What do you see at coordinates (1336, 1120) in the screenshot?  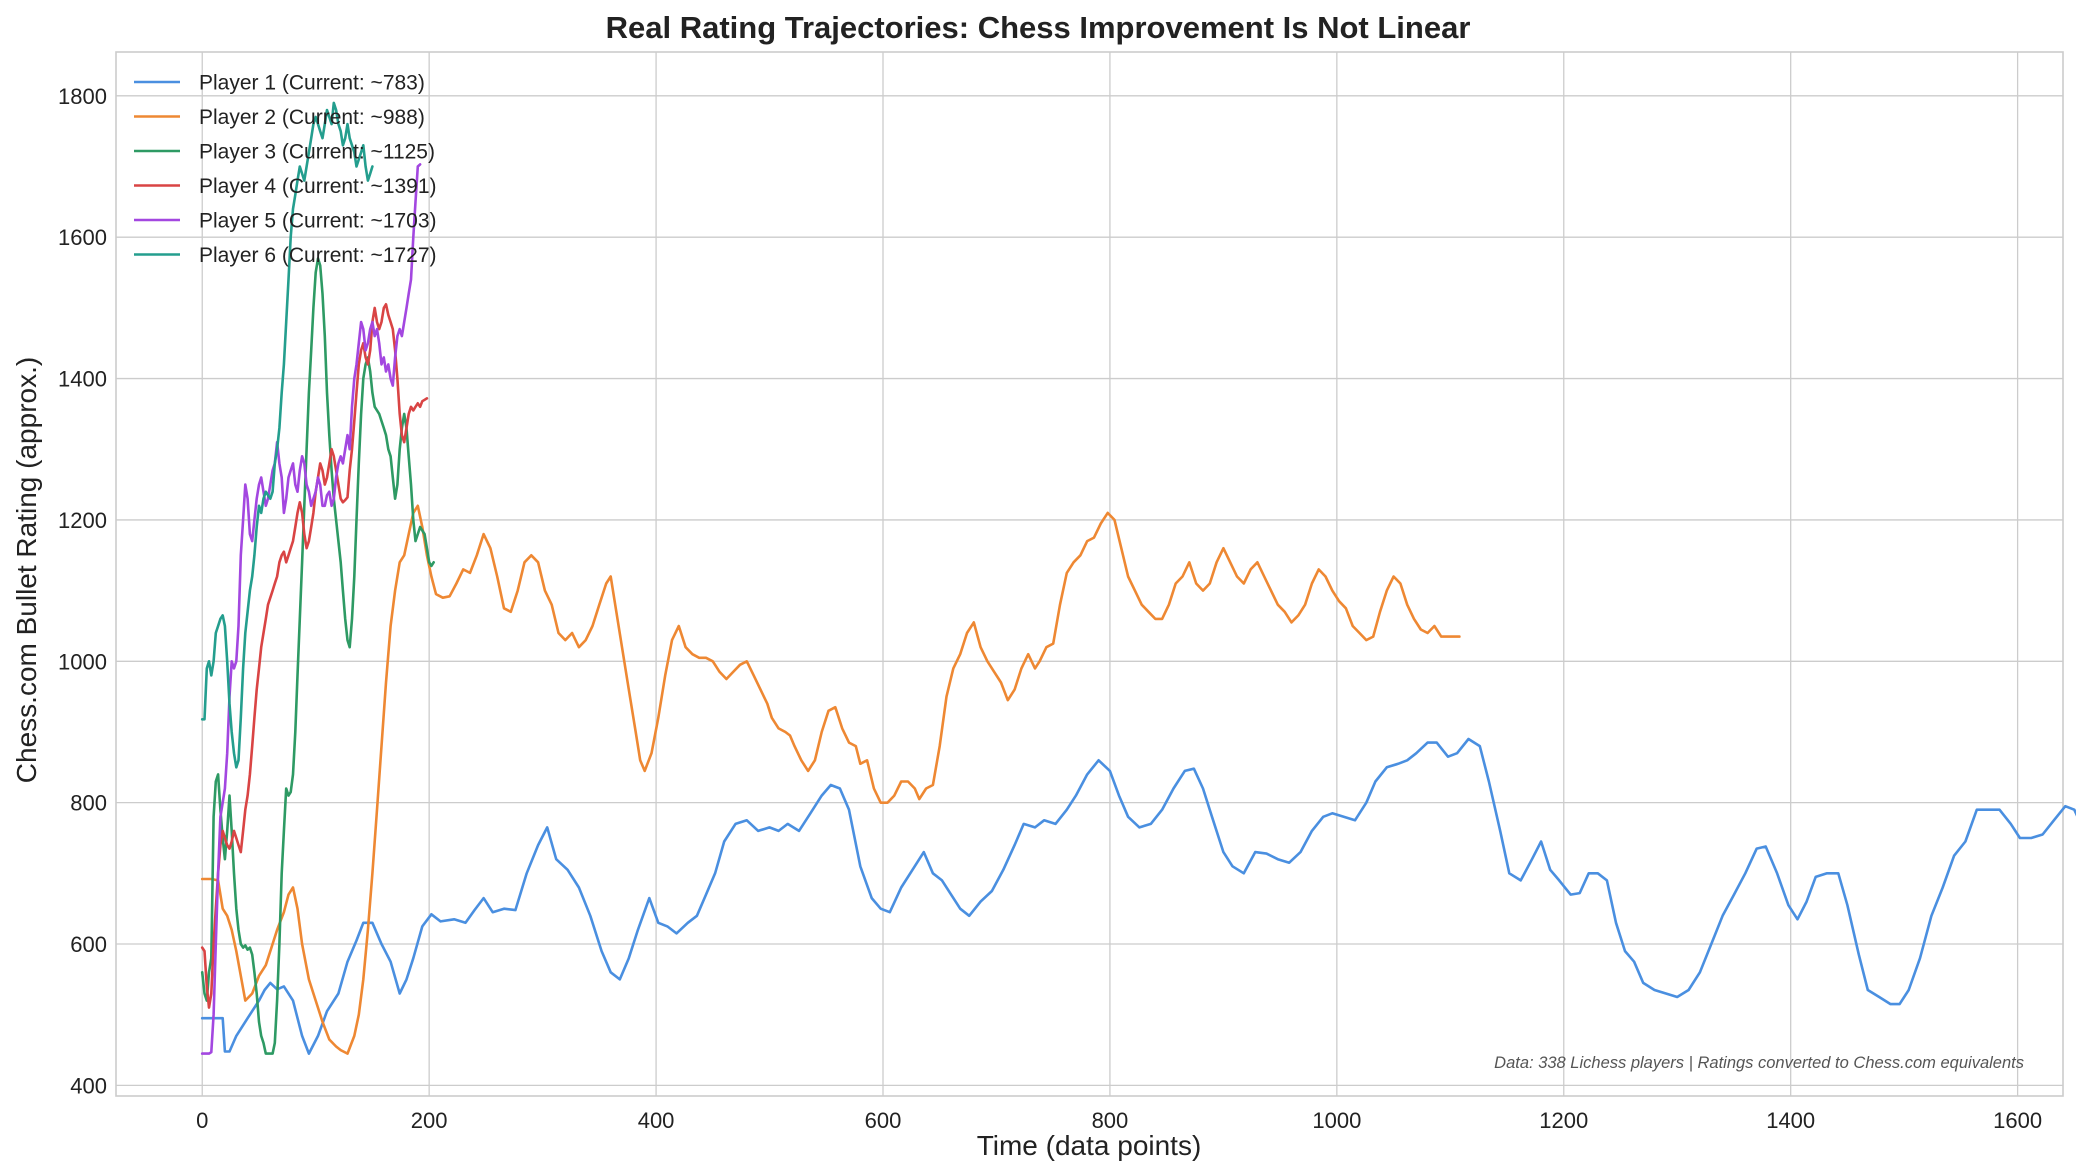 I see `x-tick-label: 1000` at bounding box center [1336, 1120].